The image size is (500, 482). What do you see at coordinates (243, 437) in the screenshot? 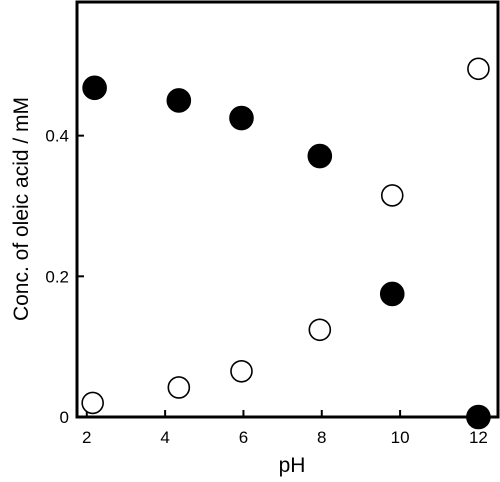
I see `x-tick-label: 6` at bounding box center [243, 437].